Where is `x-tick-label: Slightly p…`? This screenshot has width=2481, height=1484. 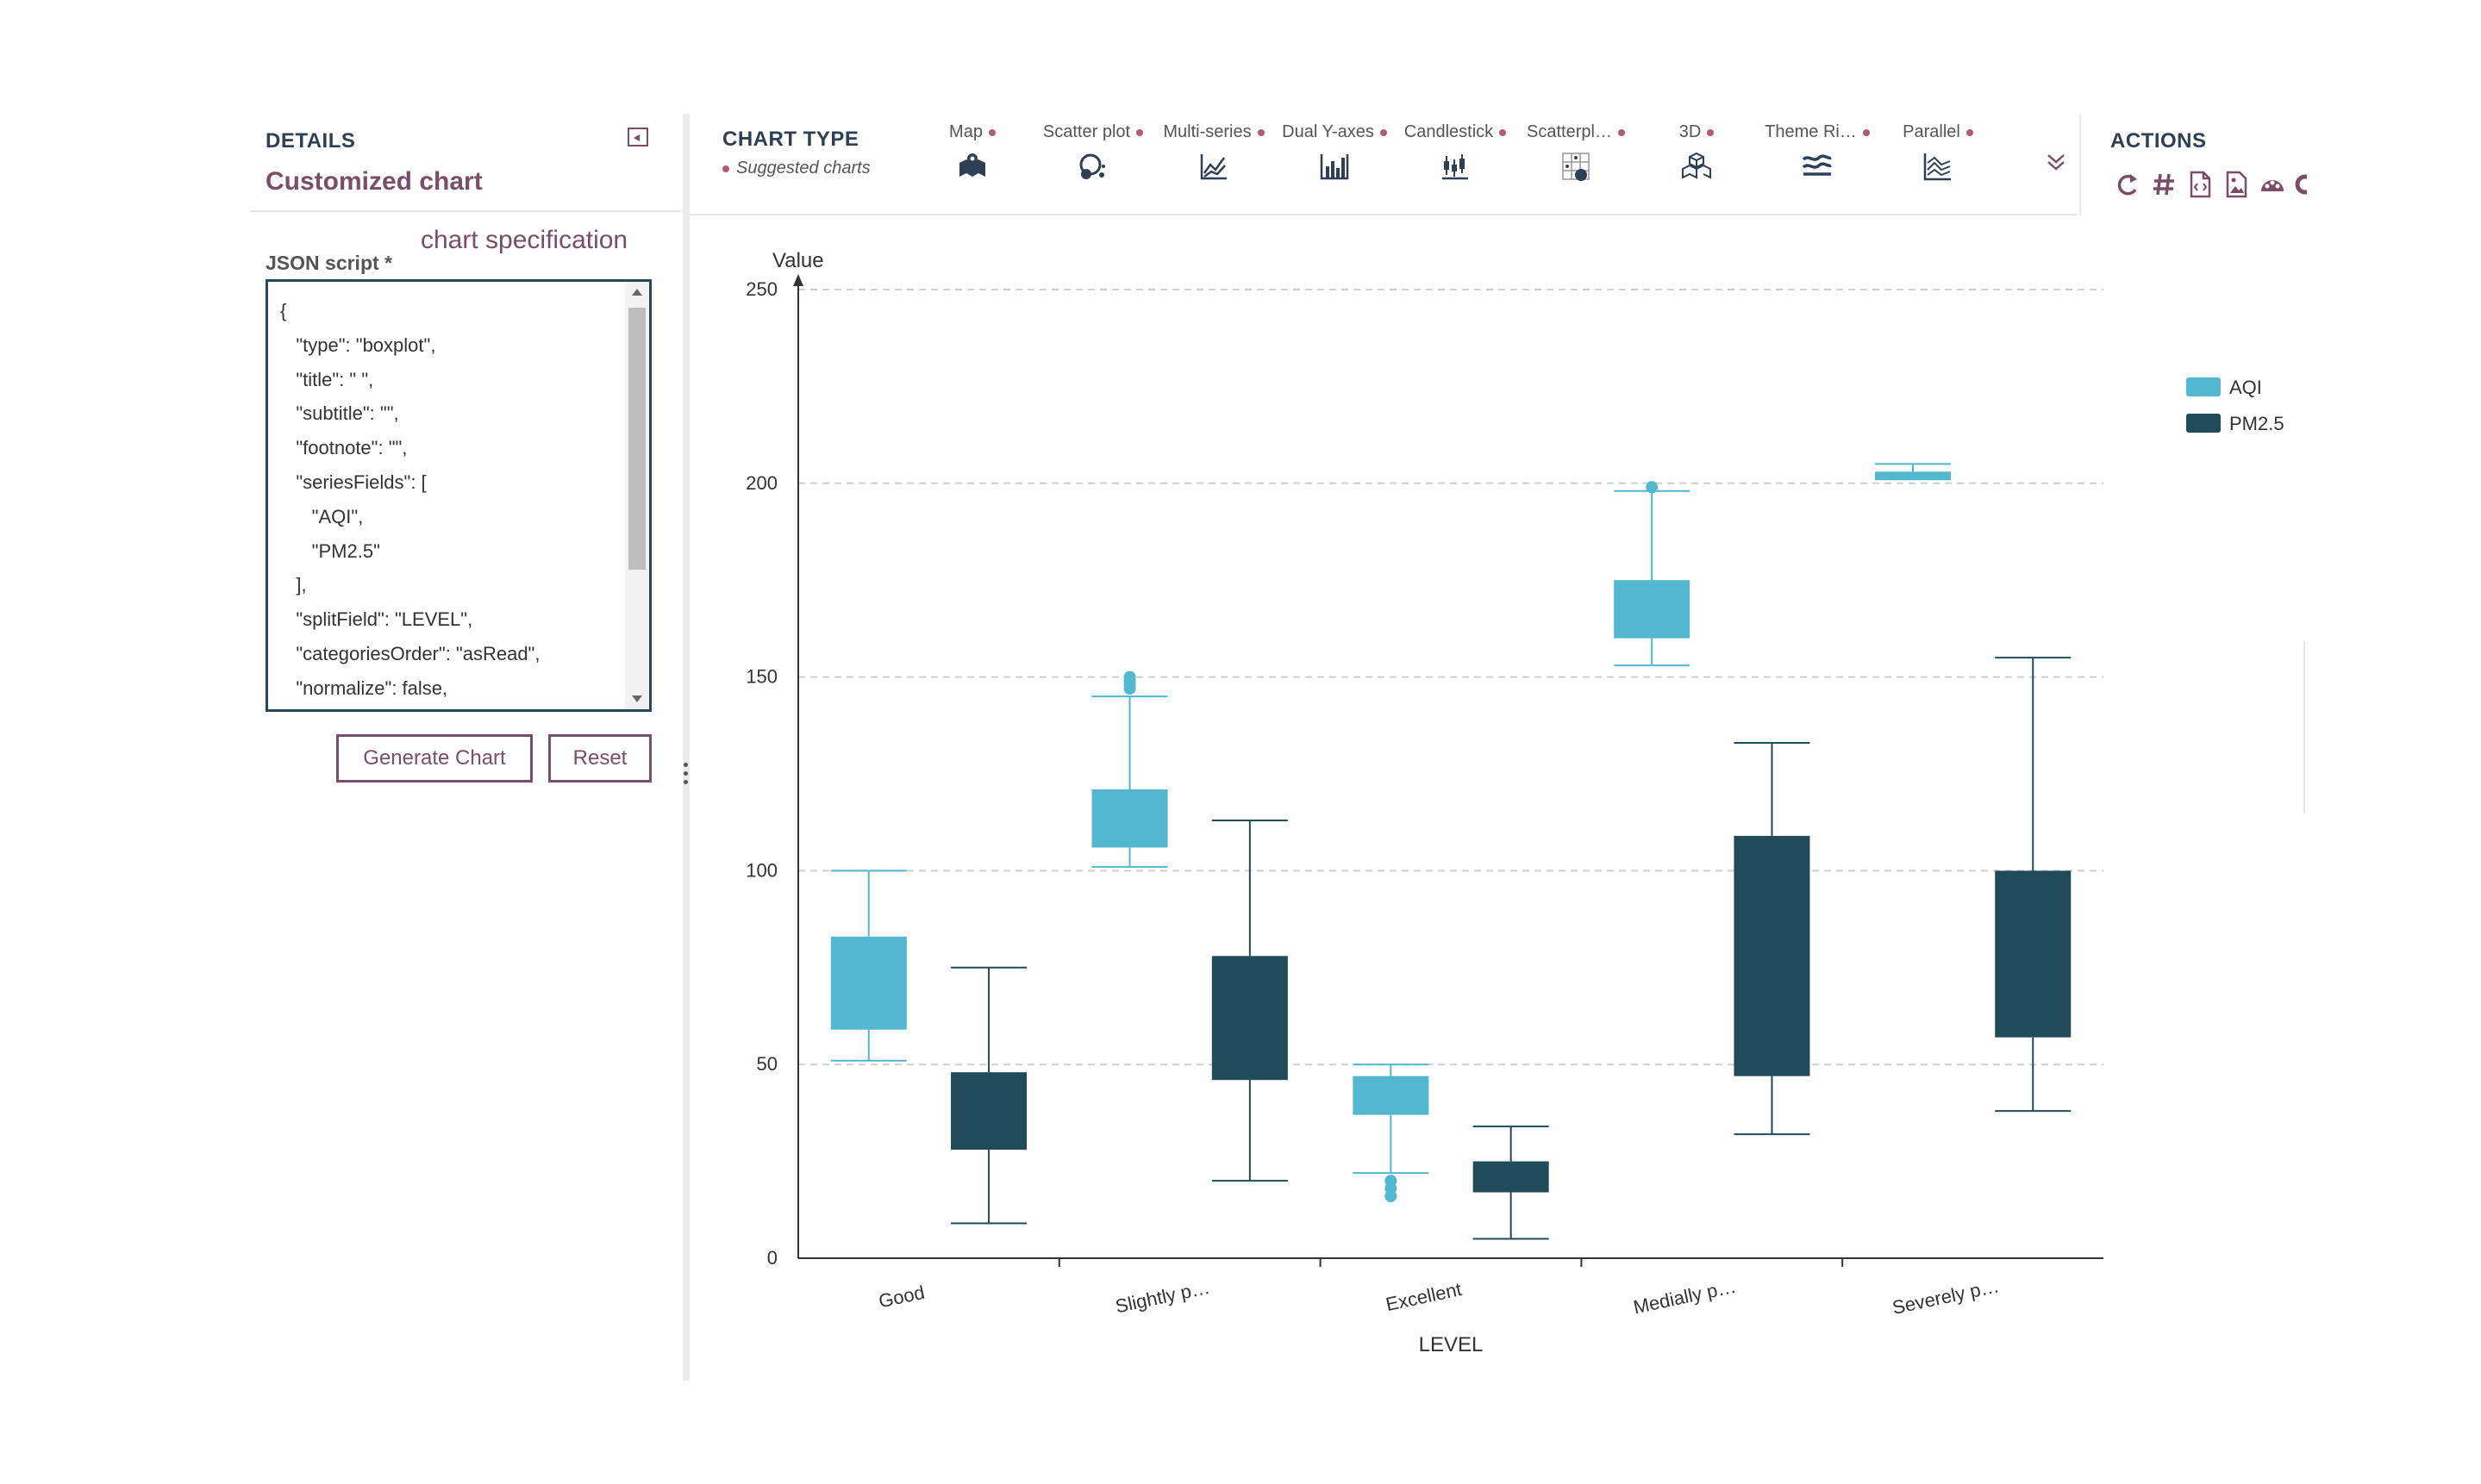
x-tick-label: Slightly p… is located at coordinates (1163, 1297).